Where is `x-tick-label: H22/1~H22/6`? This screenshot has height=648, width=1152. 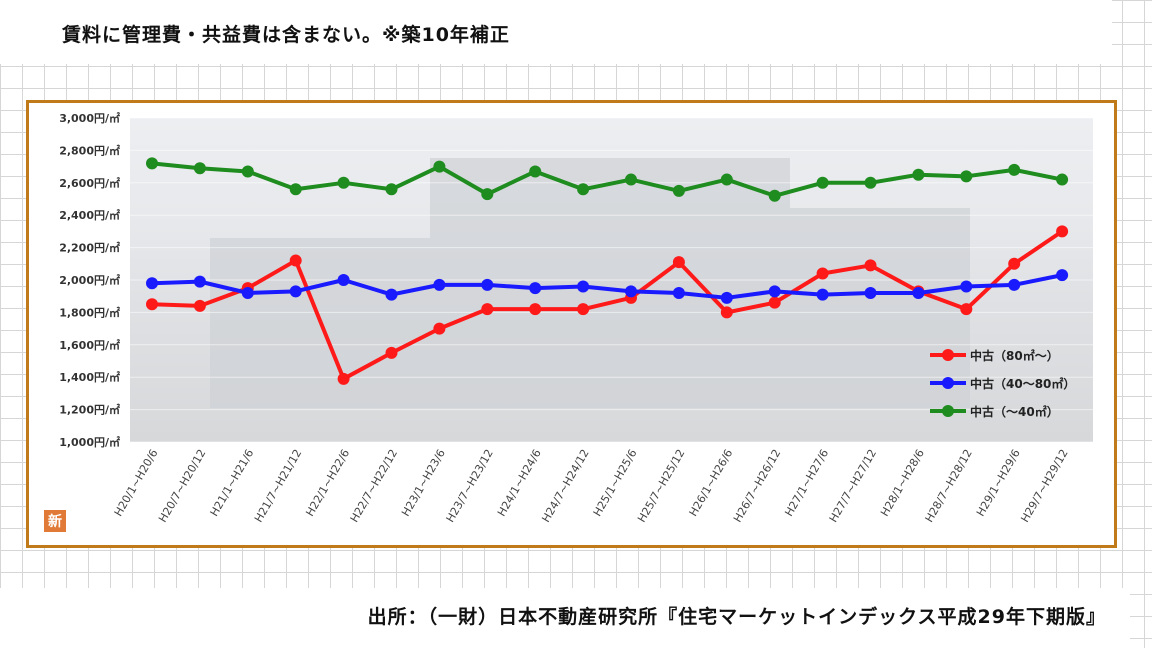
x-tick-label: H22/1~H22/6 is located at coordinates (327, 483).